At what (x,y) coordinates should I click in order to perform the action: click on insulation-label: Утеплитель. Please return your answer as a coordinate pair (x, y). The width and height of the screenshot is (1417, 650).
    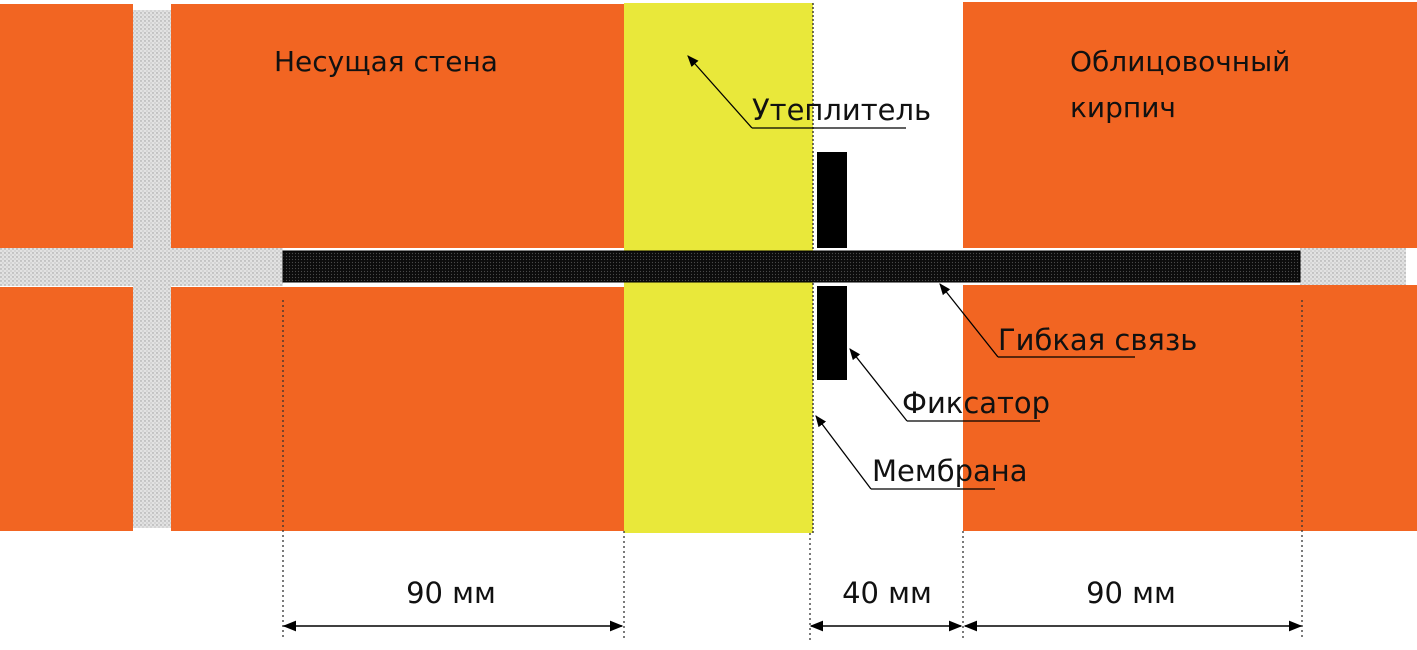
    Looking at the image, I should click on (841, 110).